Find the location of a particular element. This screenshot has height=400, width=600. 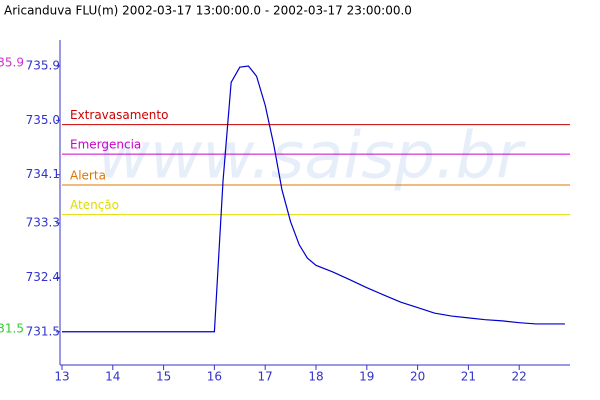

x-tick-label: 19 is located at coordinates (366, 377).